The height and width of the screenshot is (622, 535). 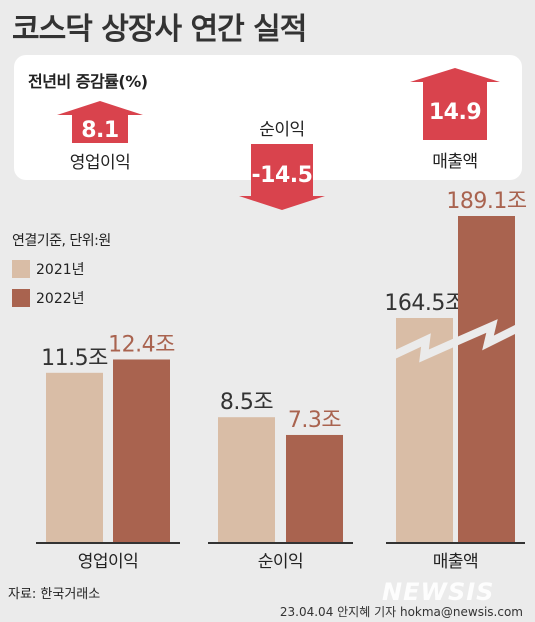 I want to click on legend-item-2021: 2021년, so click(x=48, y=269).